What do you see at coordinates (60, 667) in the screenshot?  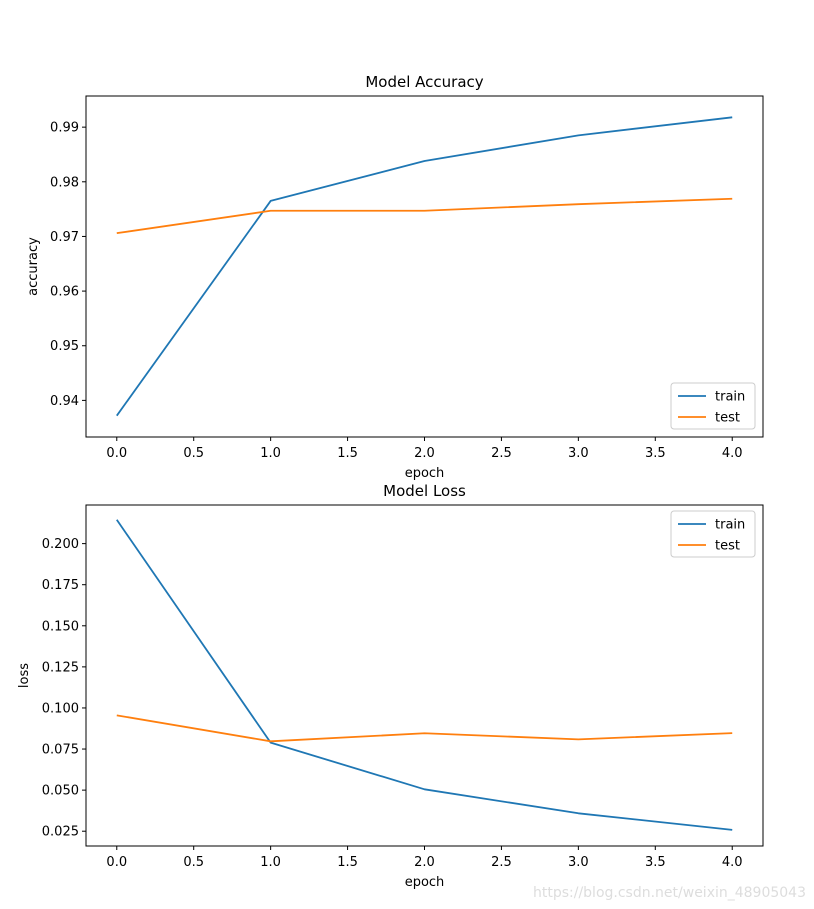 I see `loss-y-tick-label: 0.125` at bounding box center [60, 667].